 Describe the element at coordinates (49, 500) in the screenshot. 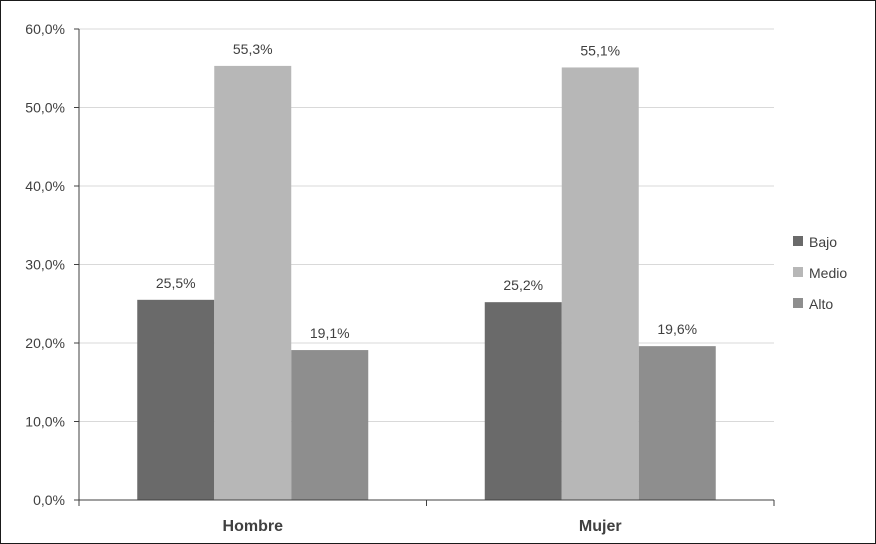

I see `y-tick-label: 0,0%` at that location.